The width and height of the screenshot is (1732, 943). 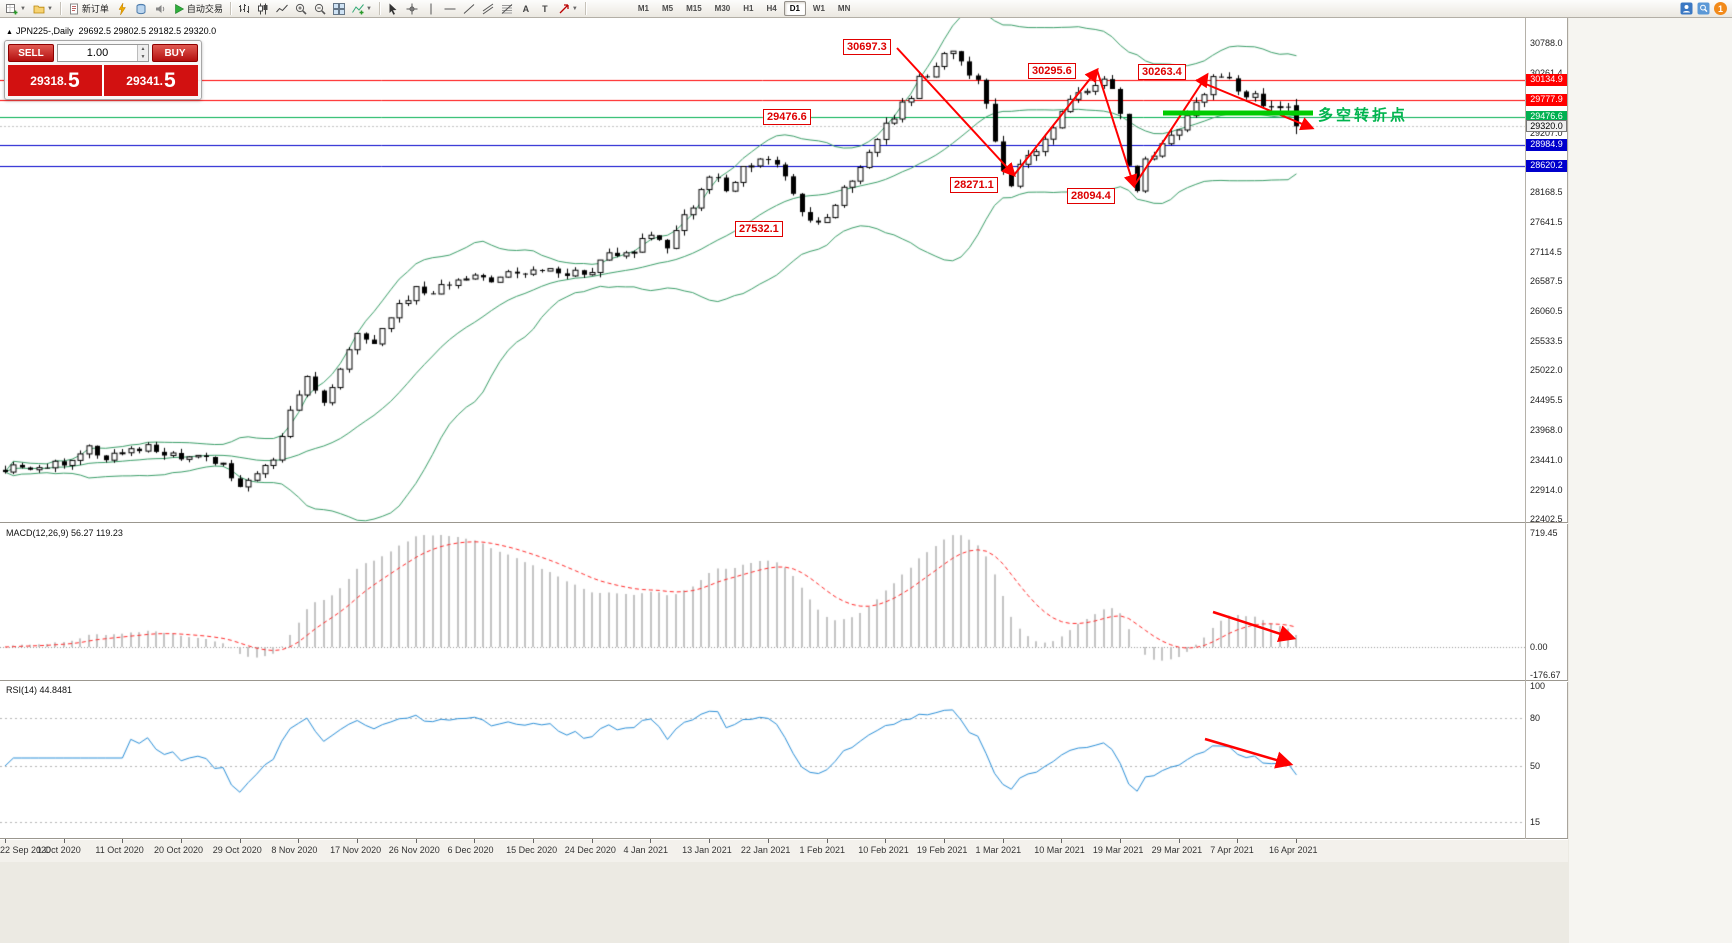 I want to click on timeframe-h4-button: H4, so click(x=771, y=8).